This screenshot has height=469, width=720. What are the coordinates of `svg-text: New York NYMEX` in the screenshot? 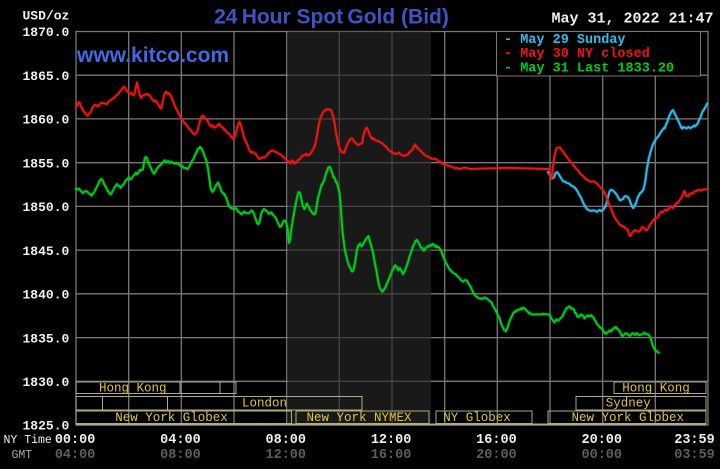 It's located at (359, 418).